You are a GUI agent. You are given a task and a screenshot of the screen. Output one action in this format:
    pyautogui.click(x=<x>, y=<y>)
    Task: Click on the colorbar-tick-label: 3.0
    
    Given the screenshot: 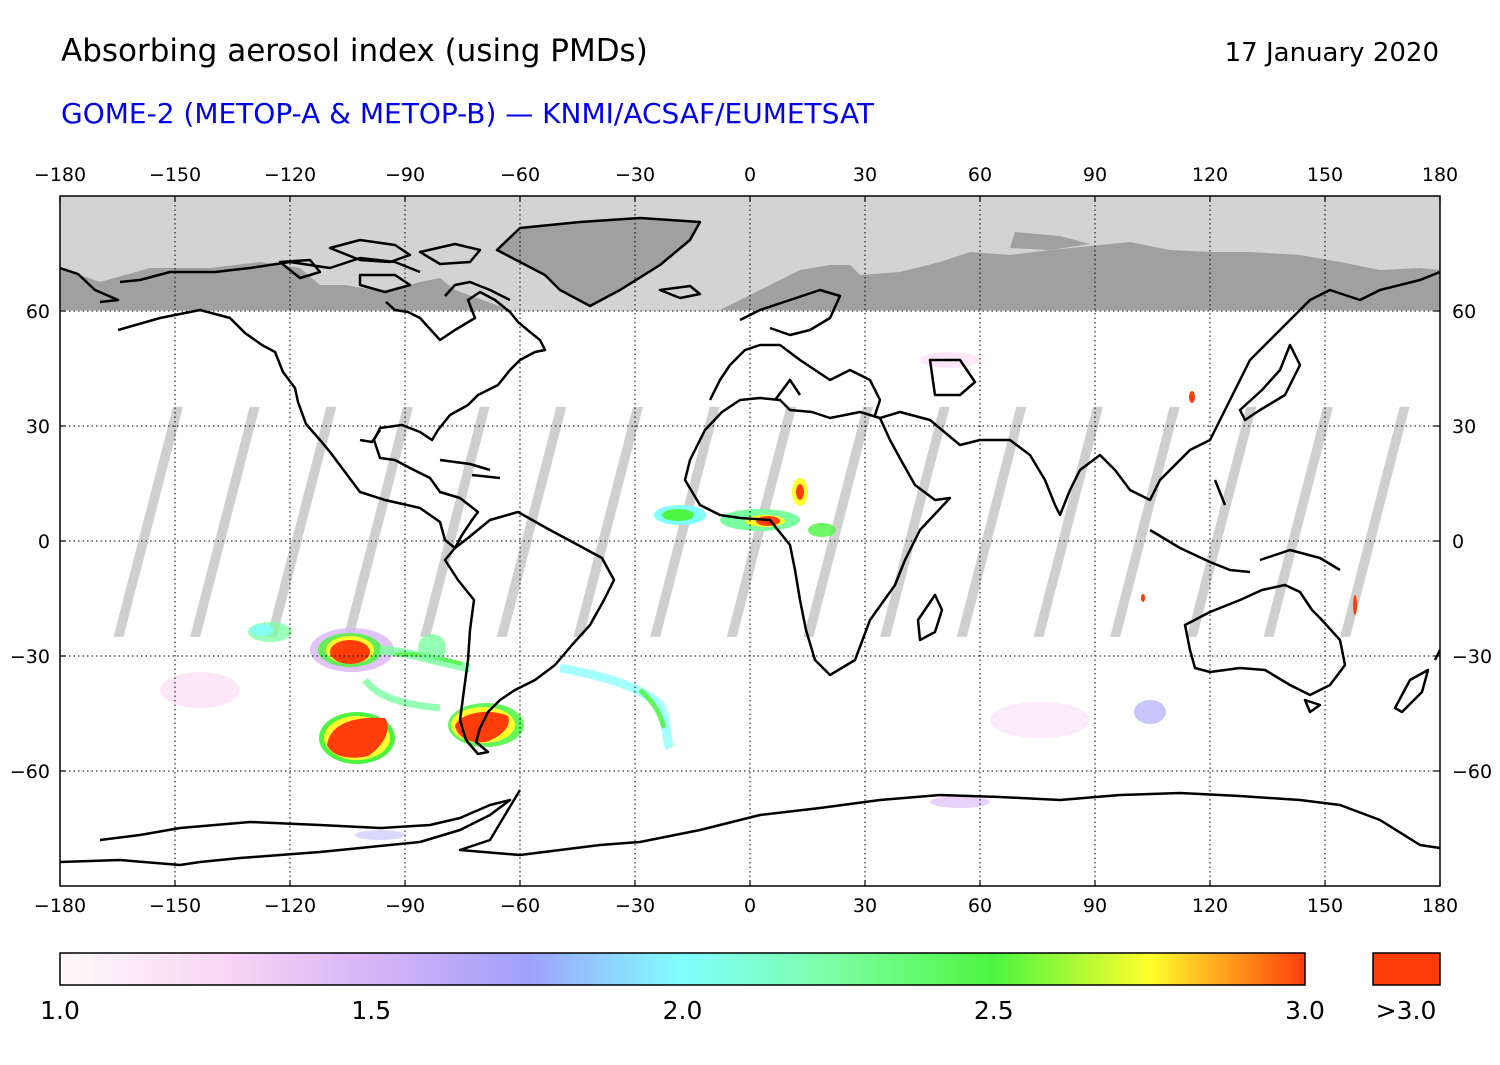 What is the action you would take?
    pyautogui.click(x=1305, y=1010)
    